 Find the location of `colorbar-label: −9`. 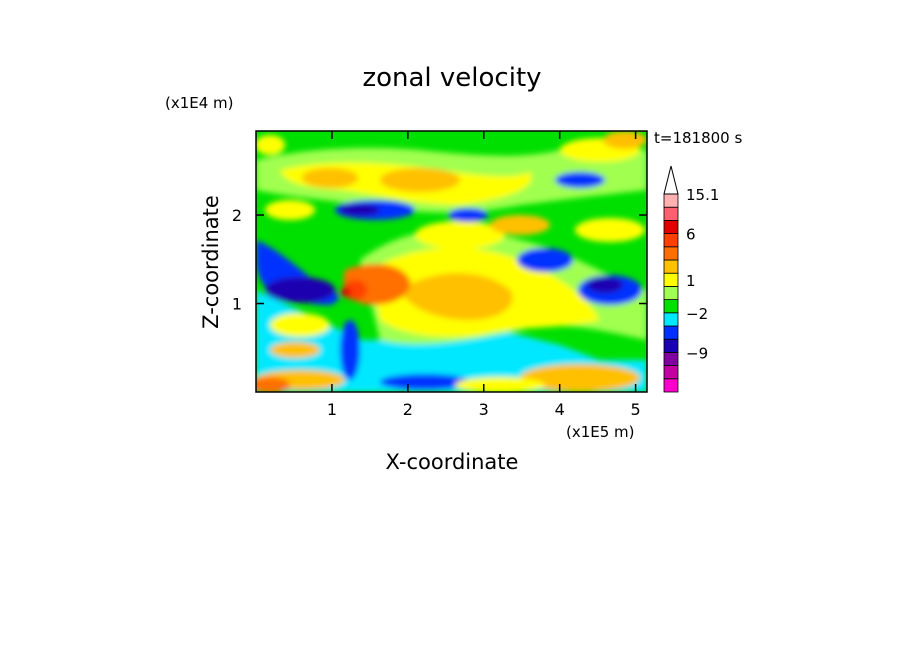

colorbar-label: −9 is located at coordinates (697, 353).